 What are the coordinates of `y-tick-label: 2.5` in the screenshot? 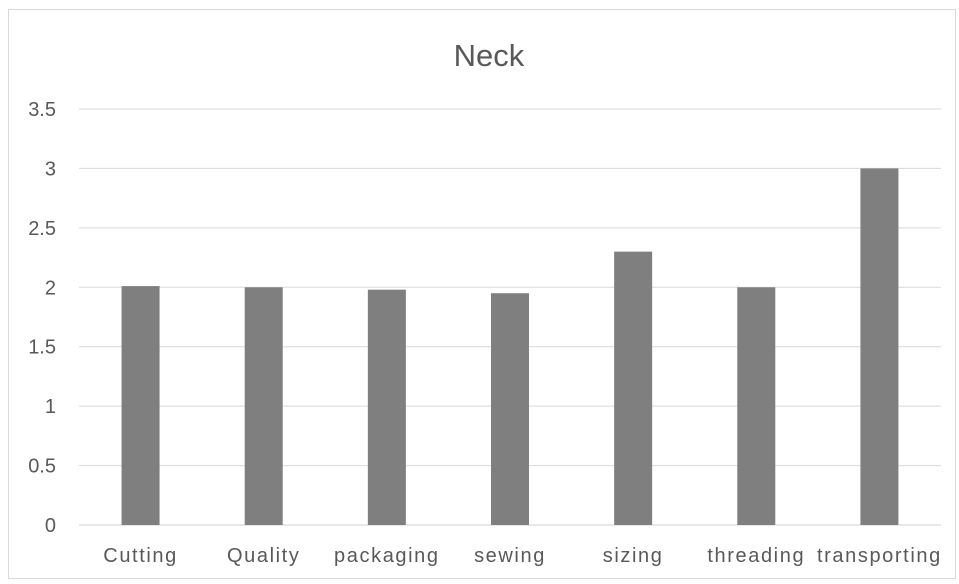 It's located at (42, 229).